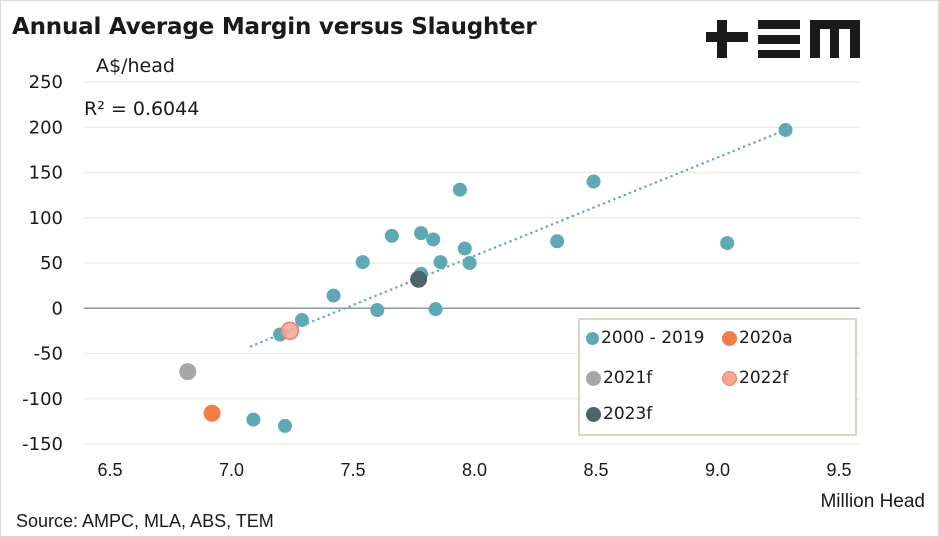 The width and height of the screenshot is (939, 537). Describe the element at coordinates (212, 413) in the screenshot. I see `data-point-2020a` at that location.